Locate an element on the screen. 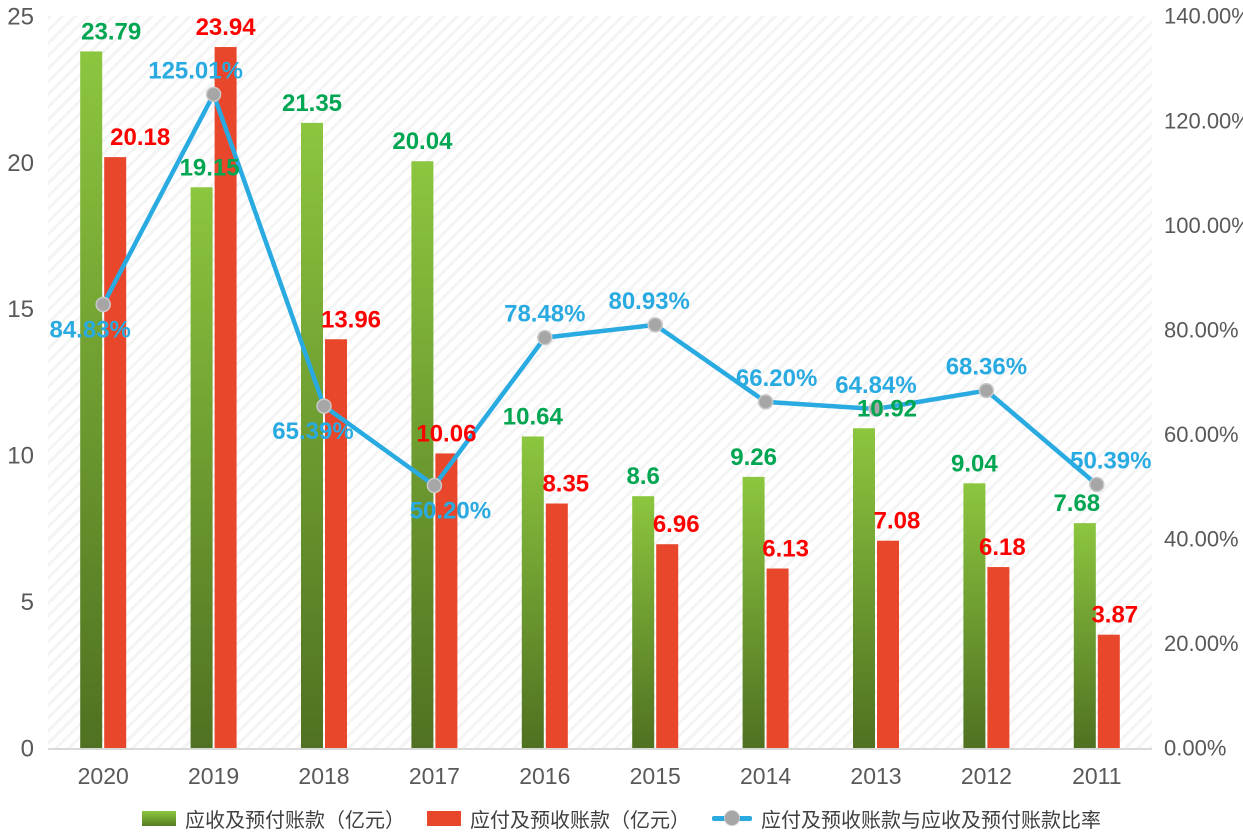 Image resolution: width=1243 pixels, height=839 pixels. bar-receivables-2019 is located at coordinates (201, 468).